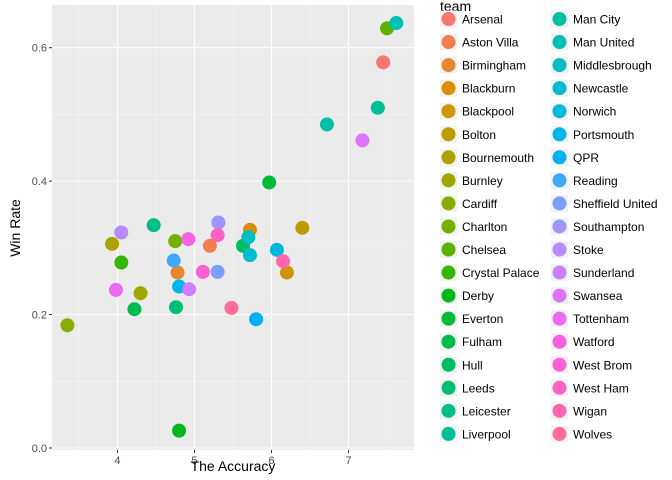  What do you see at coordinates (494, 66) in the screenshot?
I see `legend-label: Birmingham` at bounding box center [494, 66].